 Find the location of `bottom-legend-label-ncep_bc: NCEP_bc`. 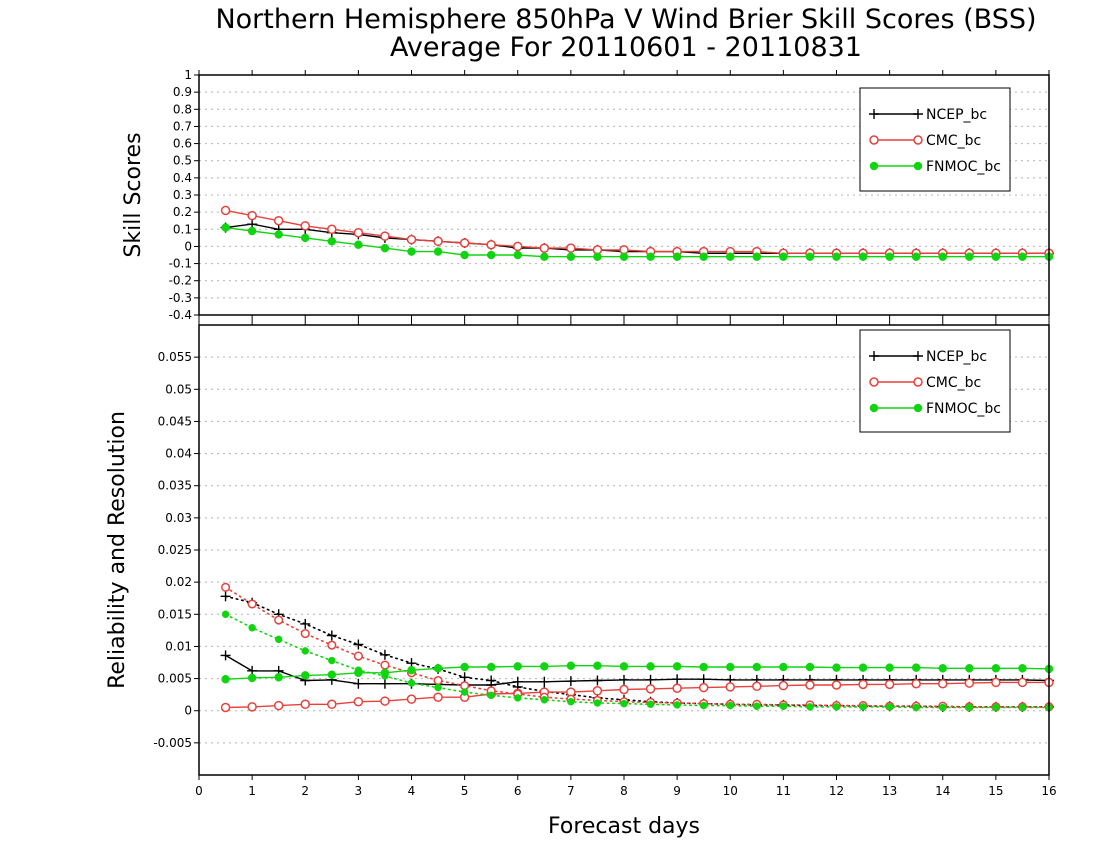

bottom-legend-label-ncep_bc: NCEP_bc is located at coordinates (956, 357).